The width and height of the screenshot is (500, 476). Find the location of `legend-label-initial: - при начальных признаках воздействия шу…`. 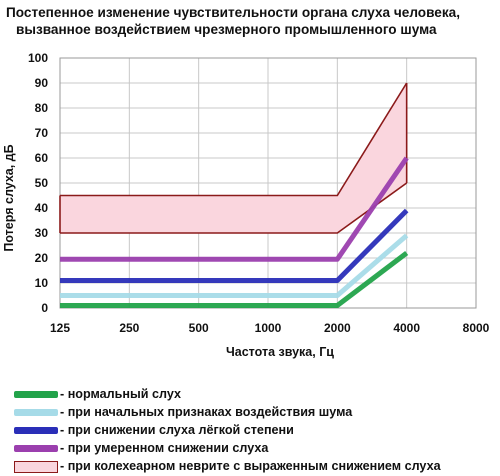

legend-label-initial: - при начальных признаках воздействия шу… is located at coordinates (206, 412).